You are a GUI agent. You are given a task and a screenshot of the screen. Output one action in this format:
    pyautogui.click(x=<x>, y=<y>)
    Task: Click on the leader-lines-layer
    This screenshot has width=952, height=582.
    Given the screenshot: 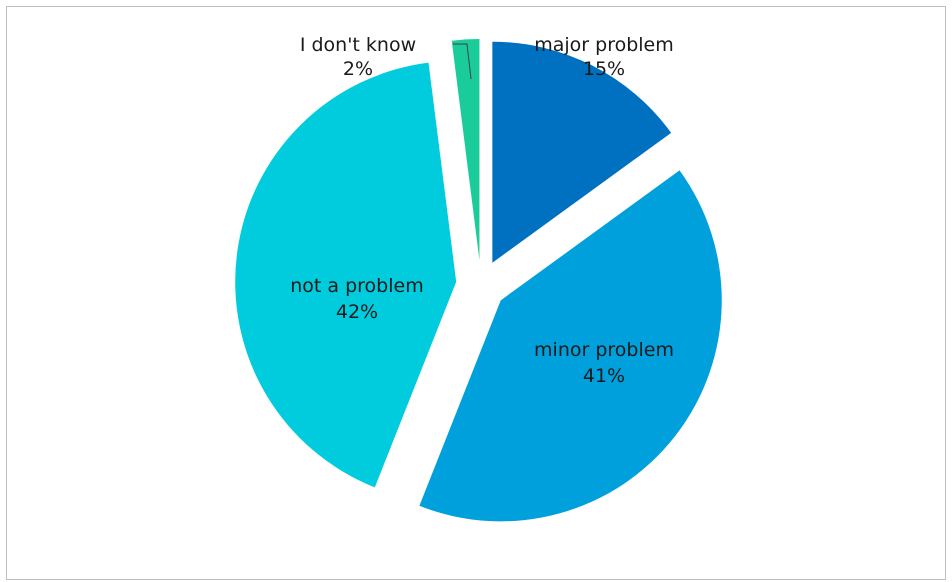 What is the action you would take?
    pyautogui.click(x=462, y=61)
    